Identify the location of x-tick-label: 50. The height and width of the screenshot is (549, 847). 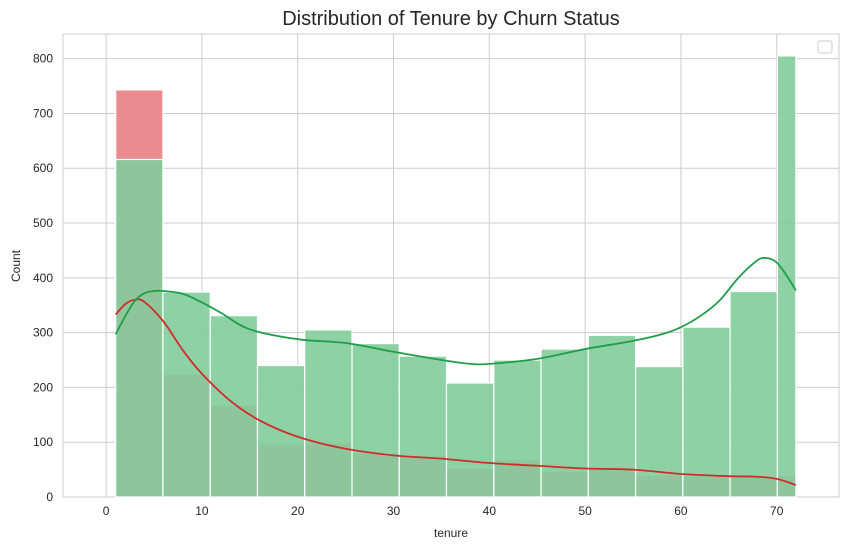
(585, 511).